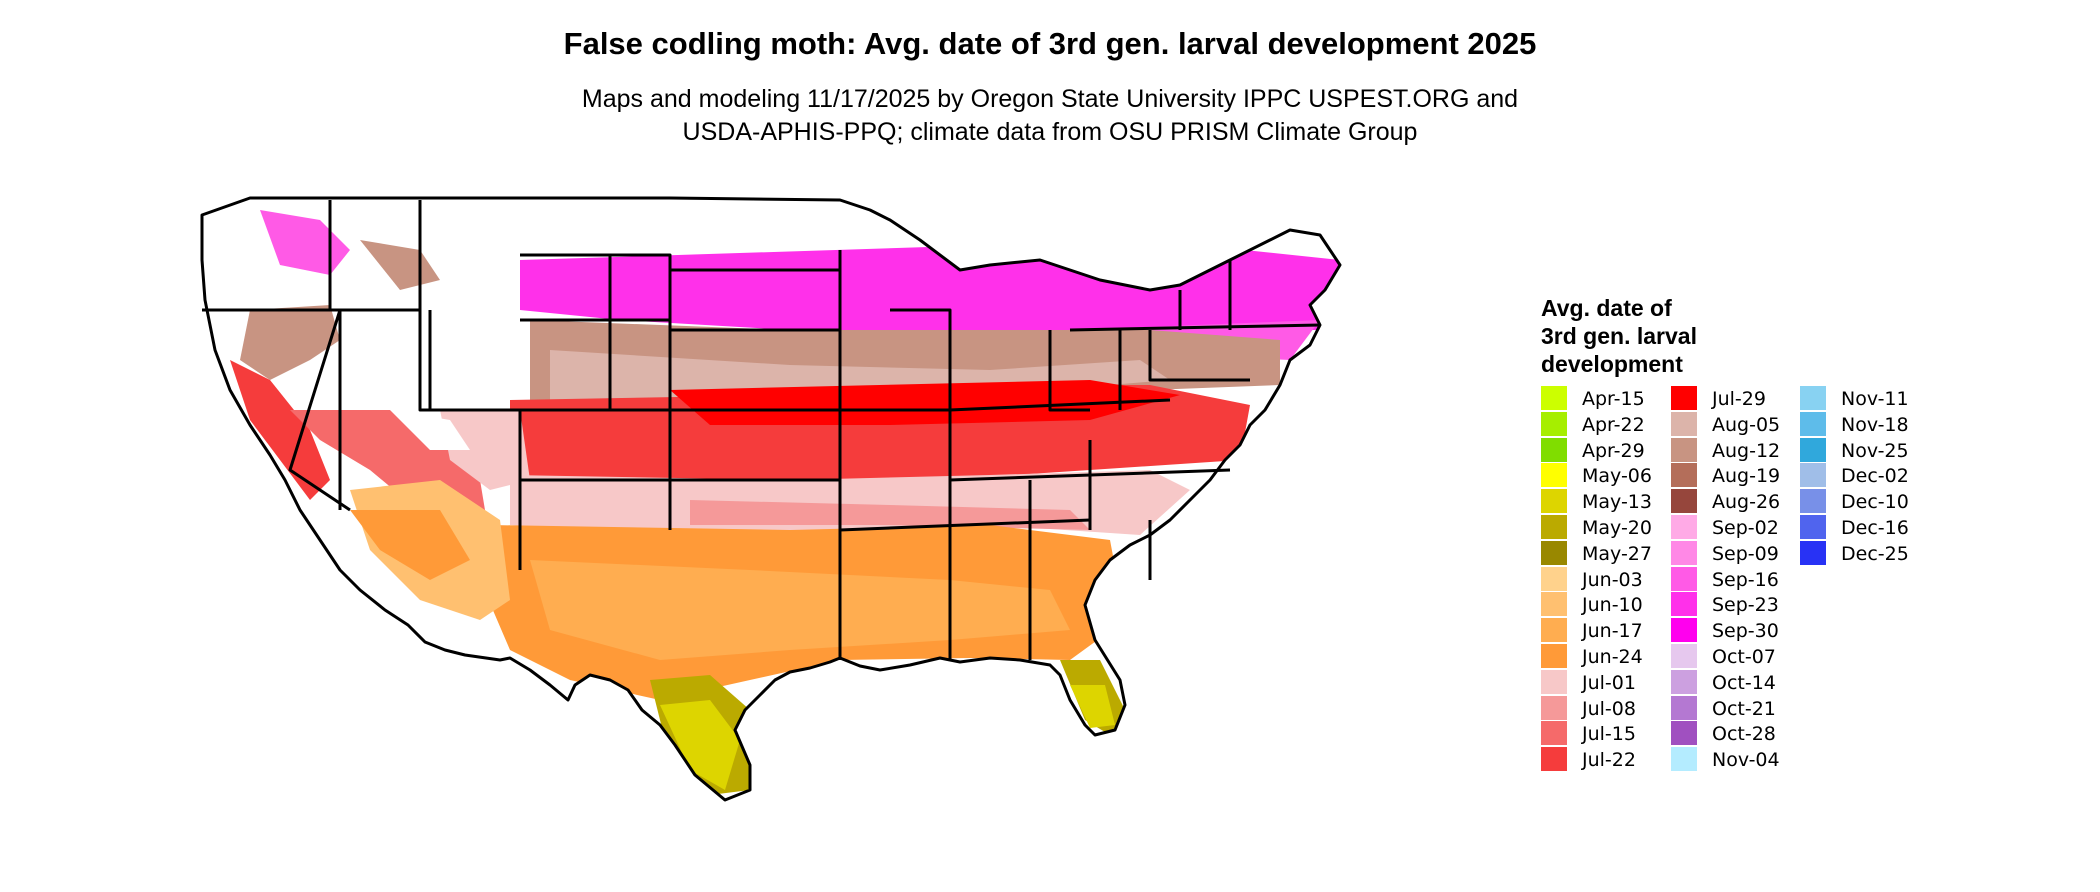  What do you see at coordinates (1744, 683) in the screenshot?
I see `legend-label: Oct-14` at bounding box center [1744, 683].